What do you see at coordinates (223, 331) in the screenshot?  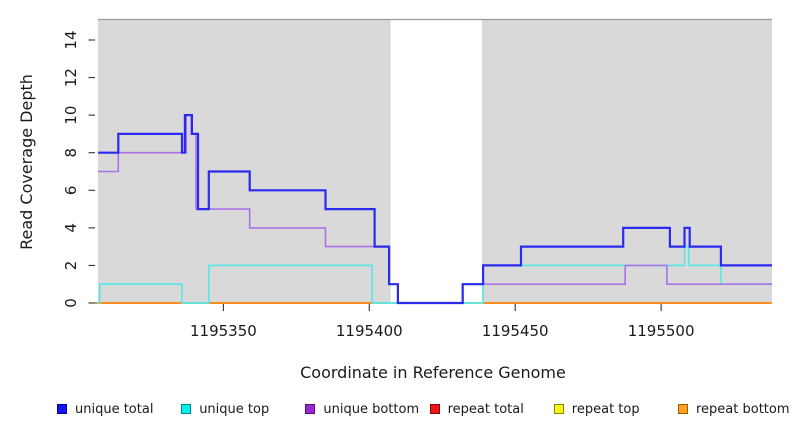 I see `x-axis-tick-label: 1195350` at bounding box center [223, 331].